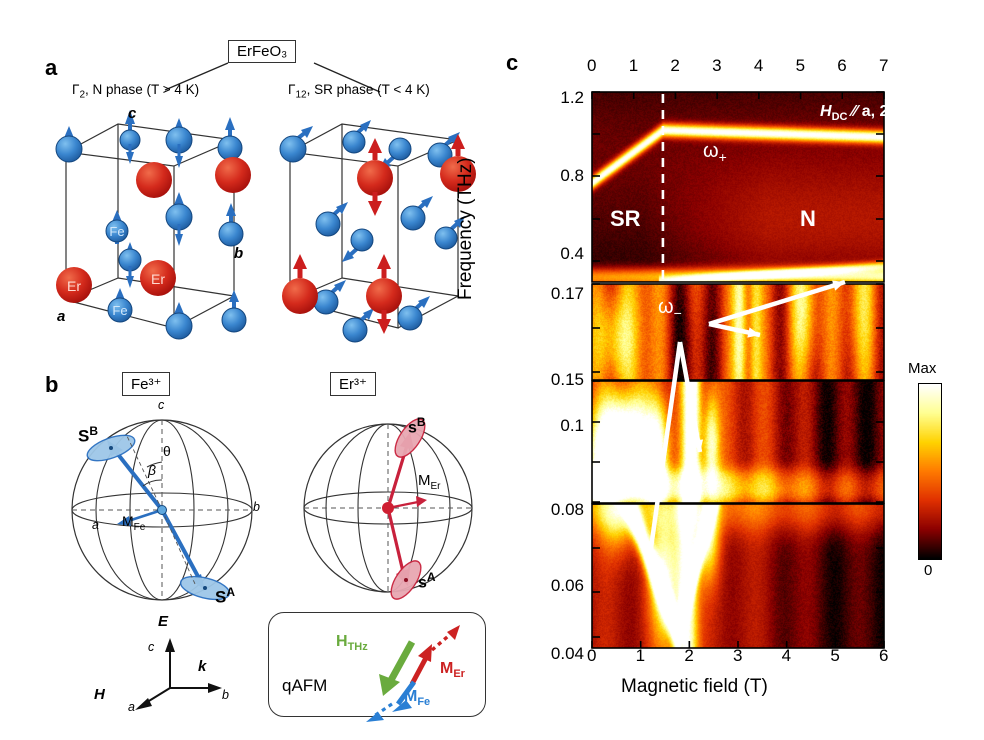 The width and height of the screenshot is (984, 740). I want to click on gamma-sub-right: 12, so click(301, 95).